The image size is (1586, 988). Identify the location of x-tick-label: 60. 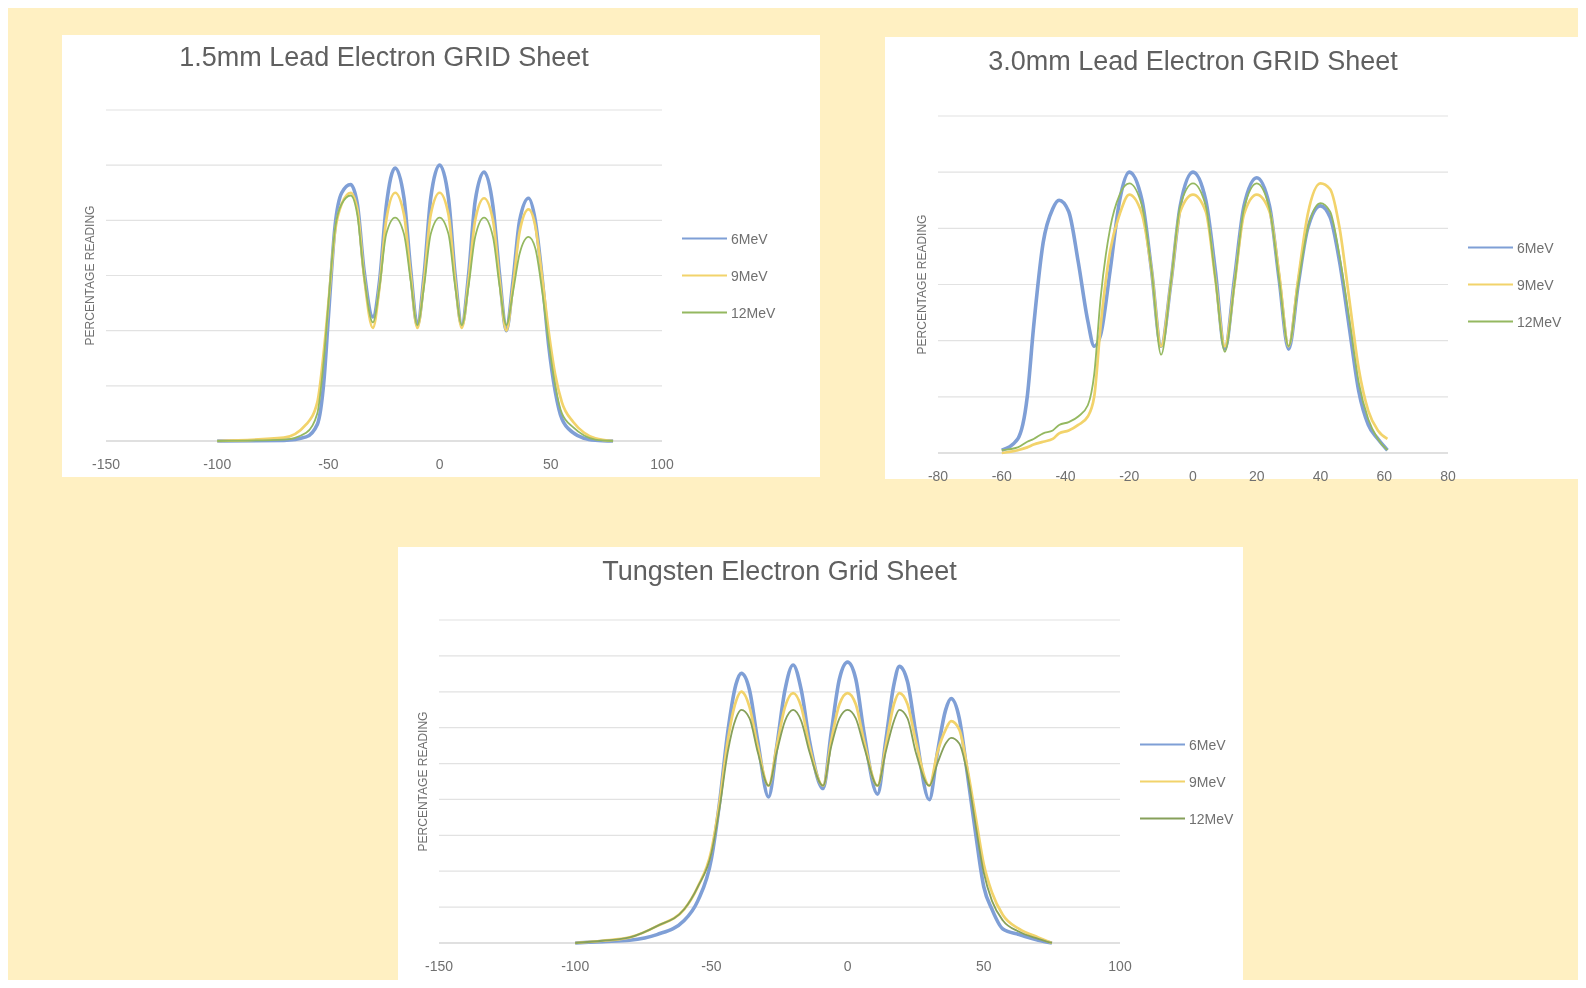
(1384, 476).